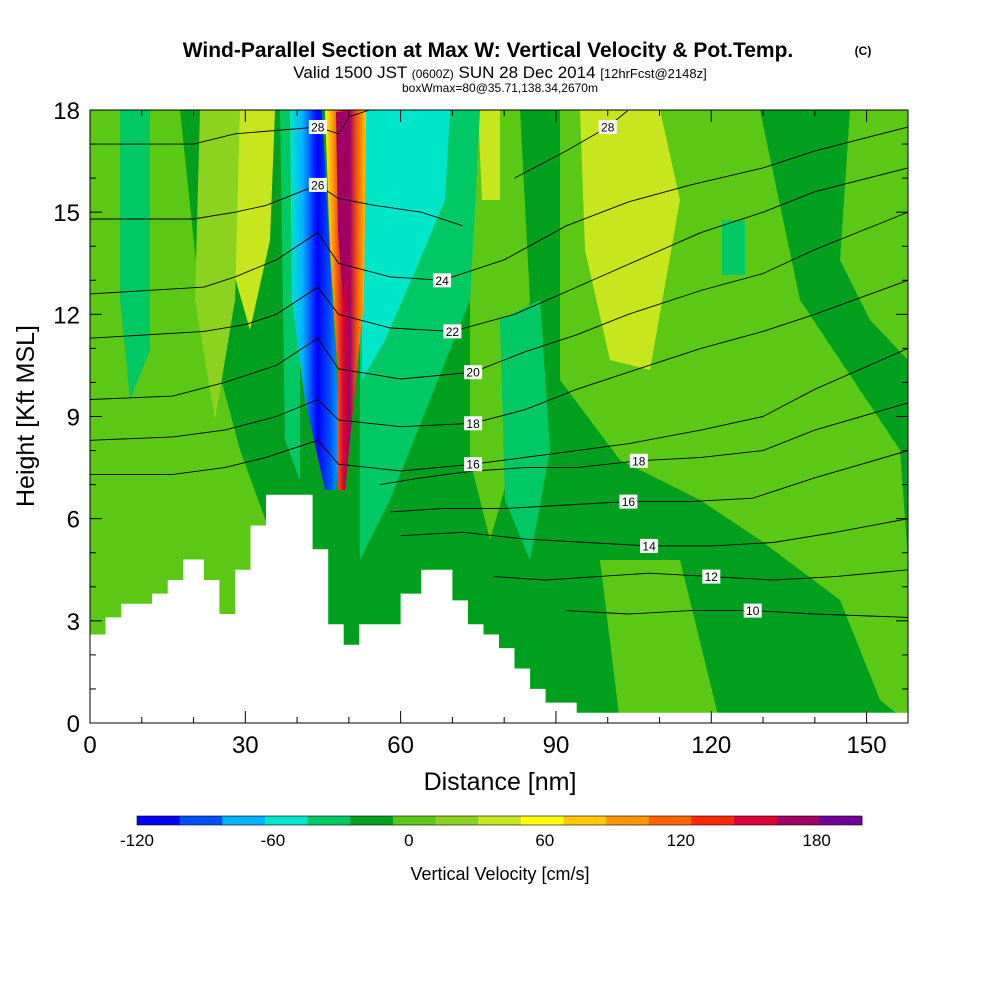 The width and height of the screenshot is (1000, 1000). What do you see at coordinates (345, 300) in the screenshot?
I see `updraft-band` at bounding box center [345, 300].